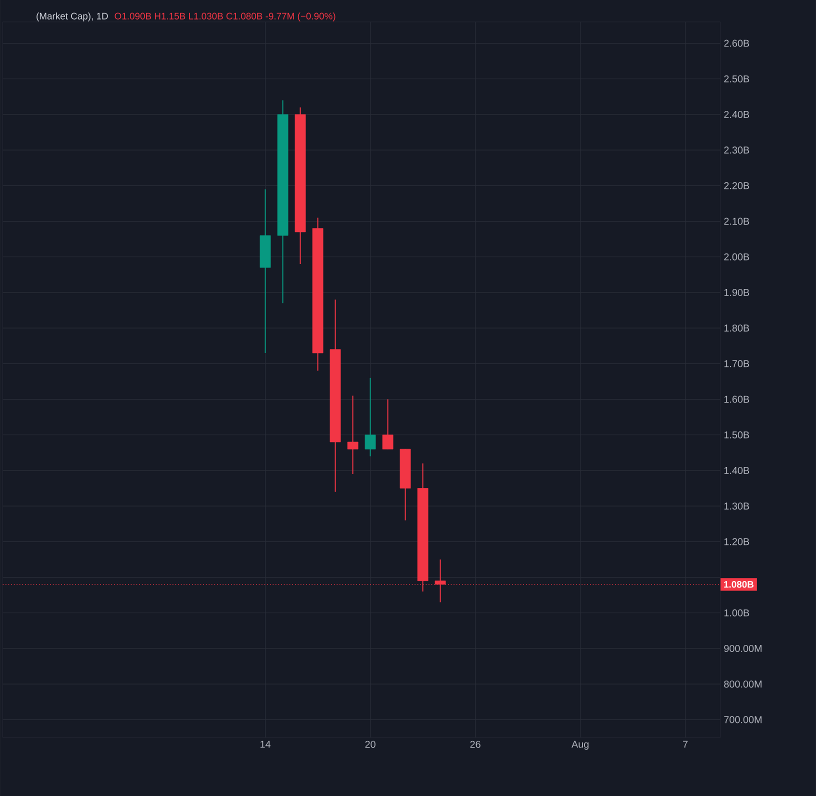 The image size is (816, 796). What do you see at coordinates (737, 506) in the screenshot?
I see `y-tick-label: 1.30B` at bounding box center [737, 506].